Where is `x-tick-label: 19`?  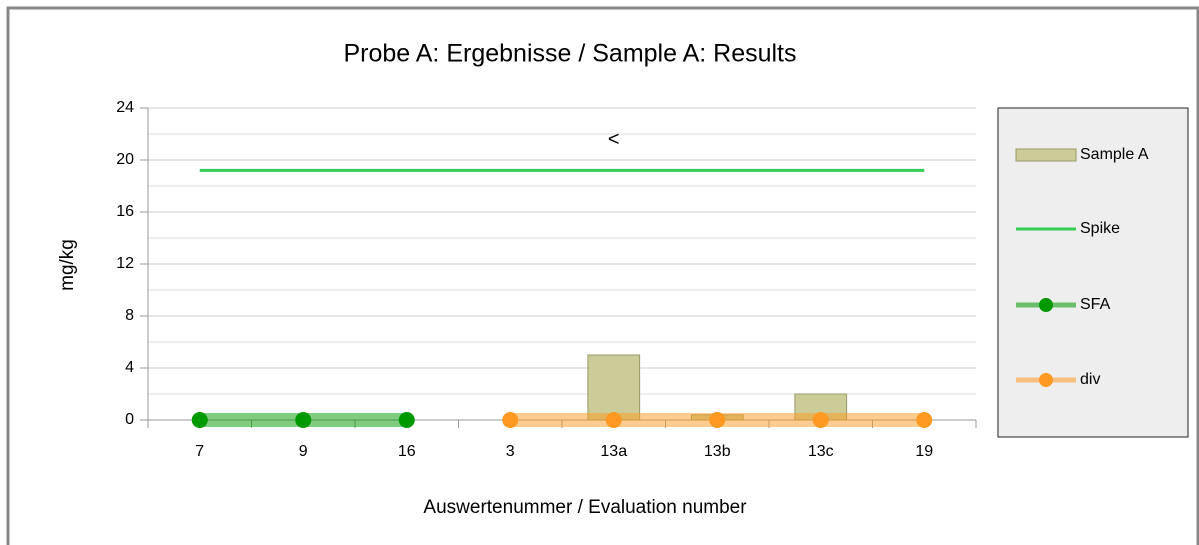 x-tick-label: 19 is located at coordinates (924, 451).